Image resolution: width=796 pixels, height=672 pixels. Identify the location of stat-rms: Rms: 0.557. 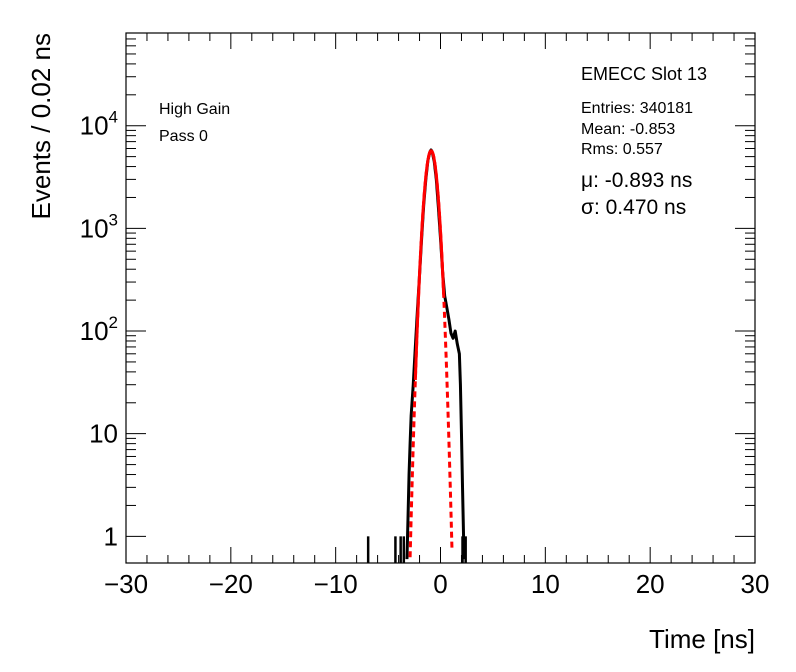
(622, 149).